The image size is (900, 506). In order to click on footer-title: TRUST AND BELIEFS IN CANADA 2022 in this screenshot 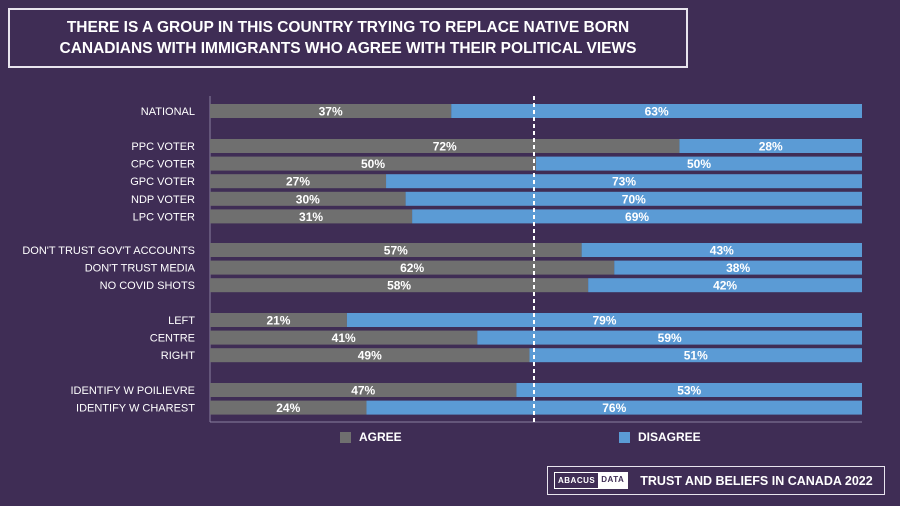, I will do `click(756, 480)`.